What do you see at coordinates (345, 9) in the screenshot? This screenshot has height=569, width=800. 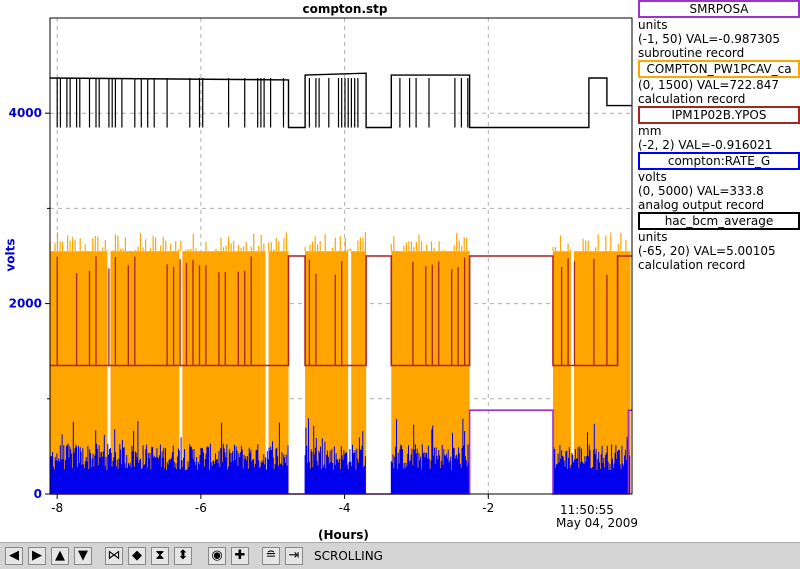 I see `chart-title: compton.stp` at bounding box center [345, 9].